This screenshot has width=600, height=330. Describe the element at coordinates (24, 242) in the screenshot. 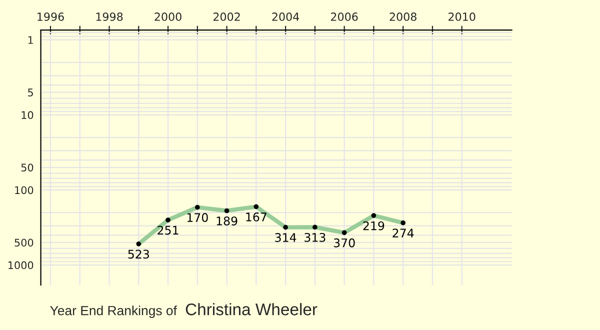

I see `y-tick-label: 500` at that location.